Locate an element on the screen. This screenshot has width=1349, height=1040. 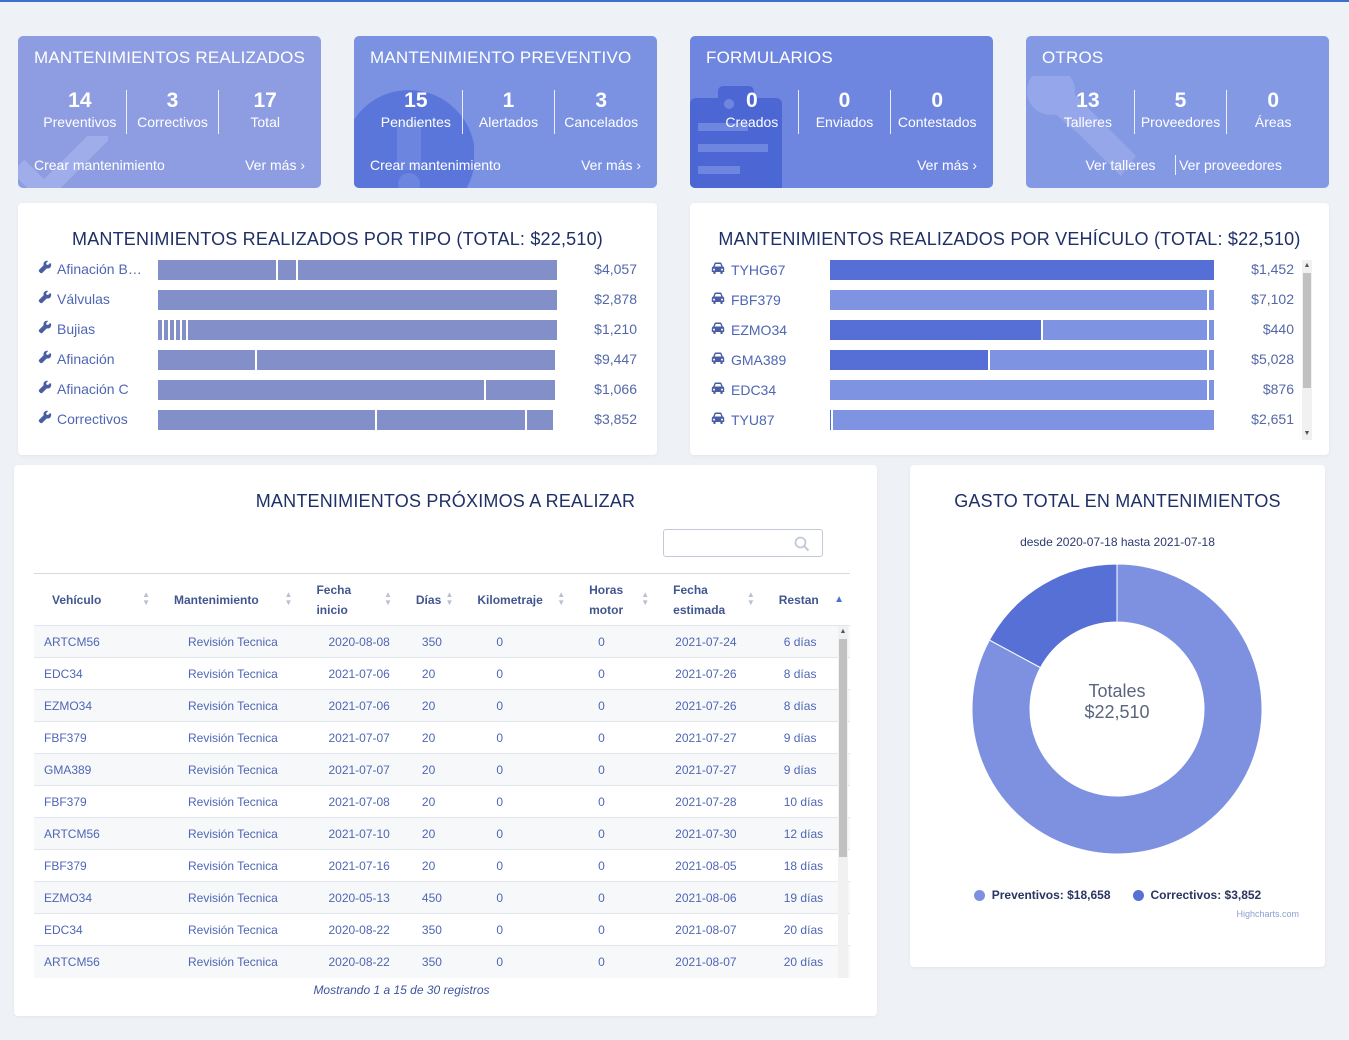
vehiculo-row: FBF379 $7,102 is located at coordinates (1002, 300).